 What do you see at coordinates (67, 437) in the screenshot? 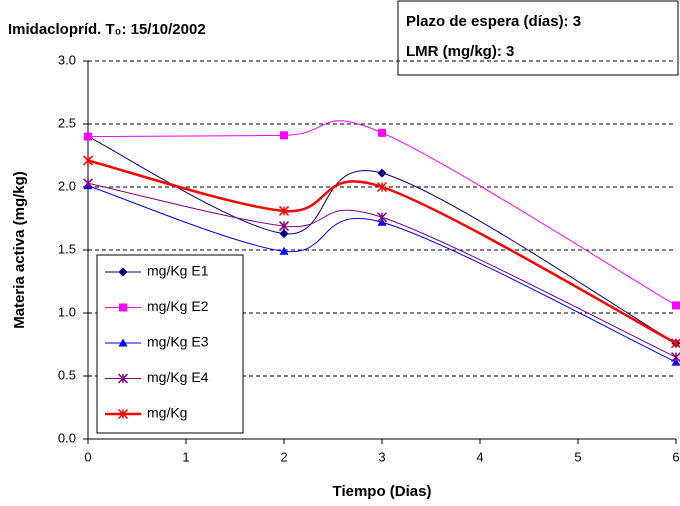
I see `y-tick-label: 0.0` at bounding box center [67, 437].